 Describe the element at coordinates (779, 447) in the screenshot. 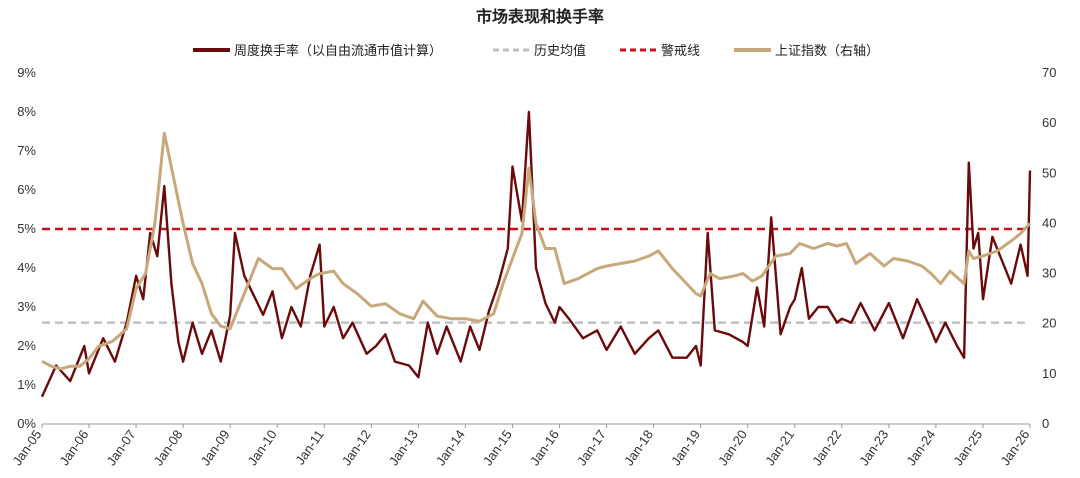

I see `x-tick-label: Jan-21` at that location.